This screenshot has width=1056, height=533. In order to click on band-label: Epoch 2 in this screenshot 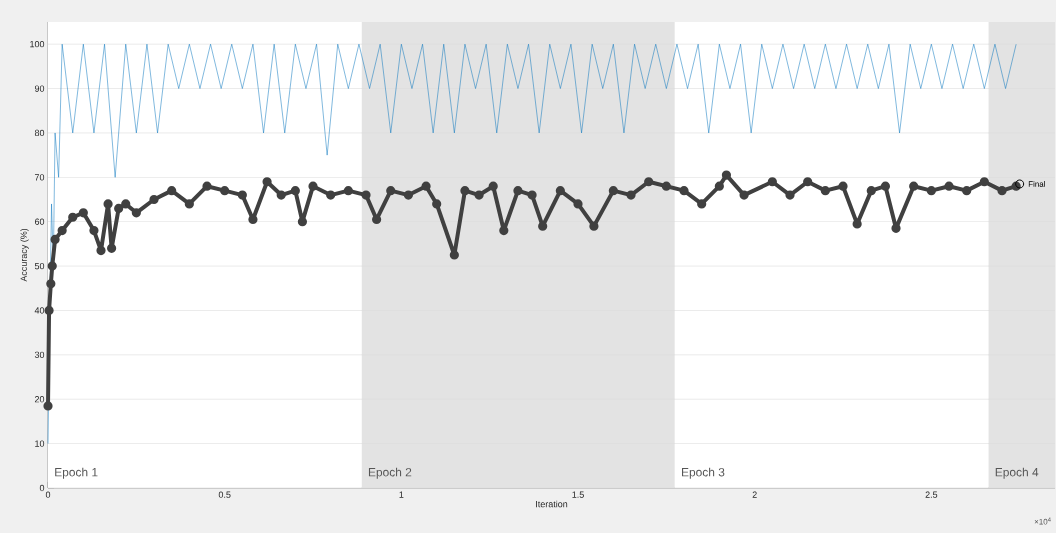, I will do `click(390, 473)`.